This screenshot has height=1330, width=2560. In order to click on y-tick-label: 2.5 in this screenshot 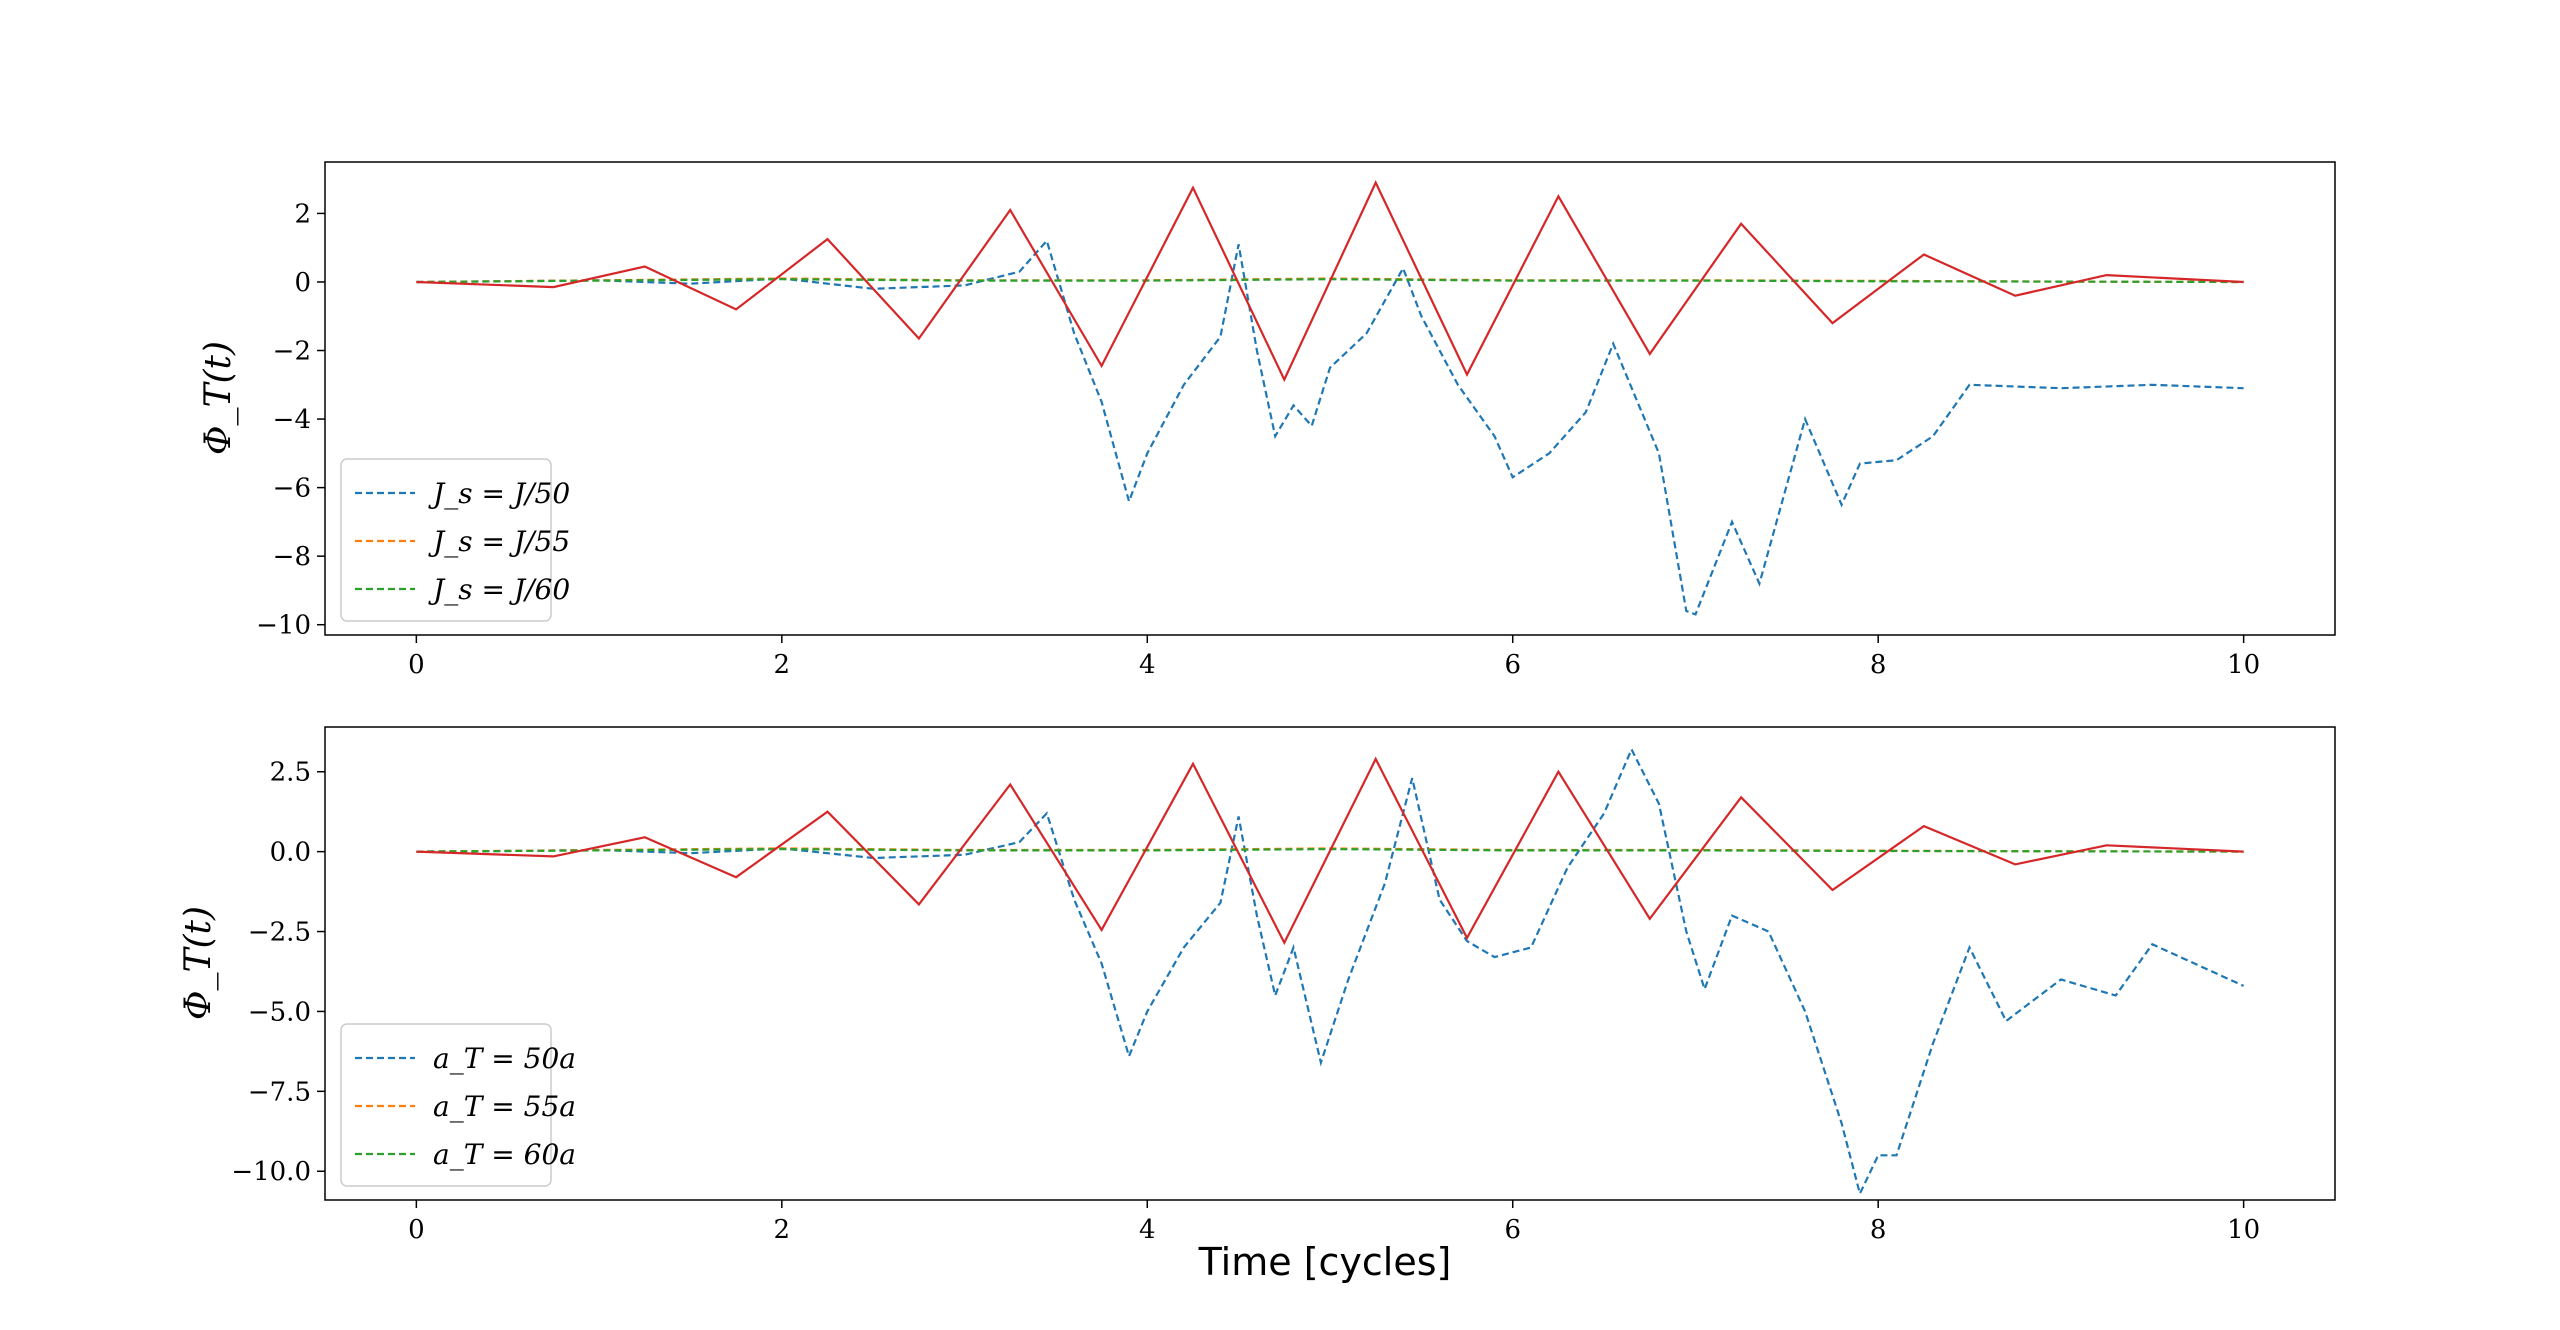, I will do `click(290, 773)`.